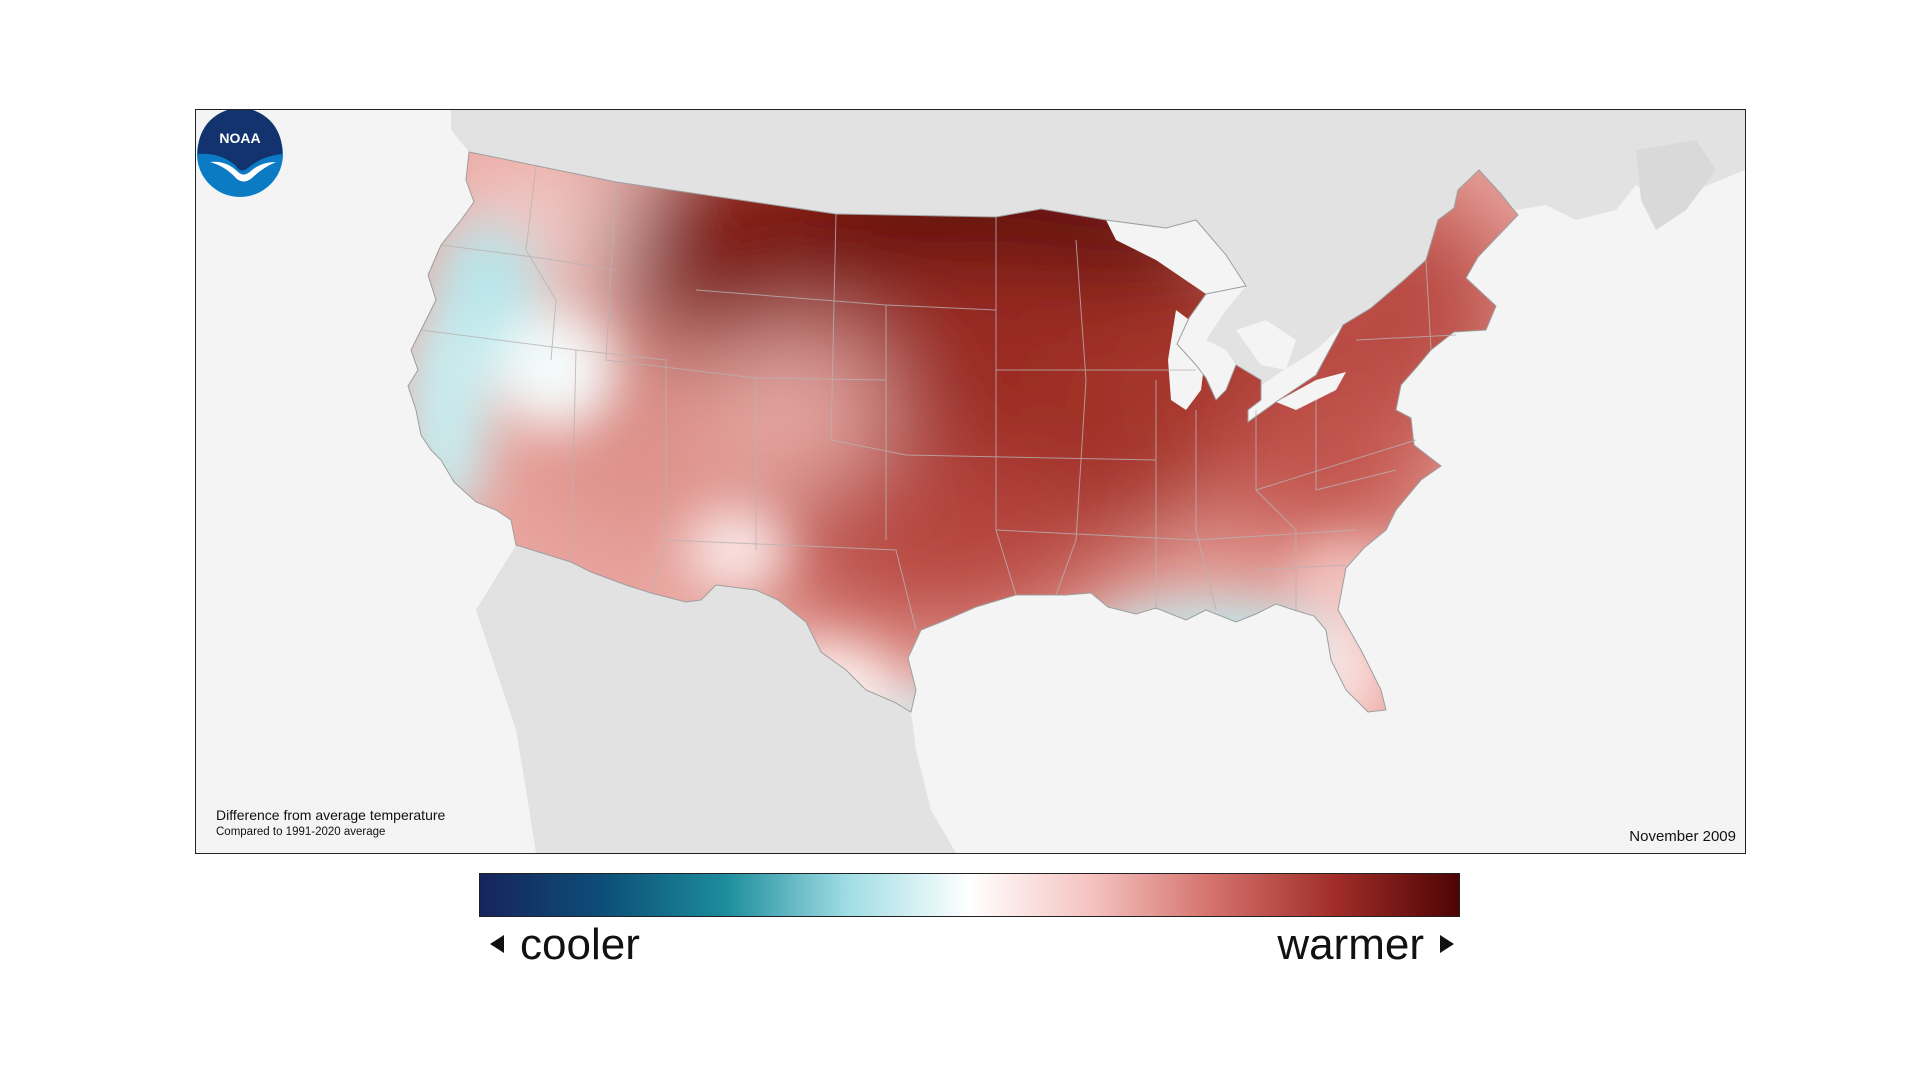 The height and width of the screenshot is (1080, 1920). Describe the element at coordinates (580, 944) in the screenshot. I see `cooler-label: cooler` at that location.